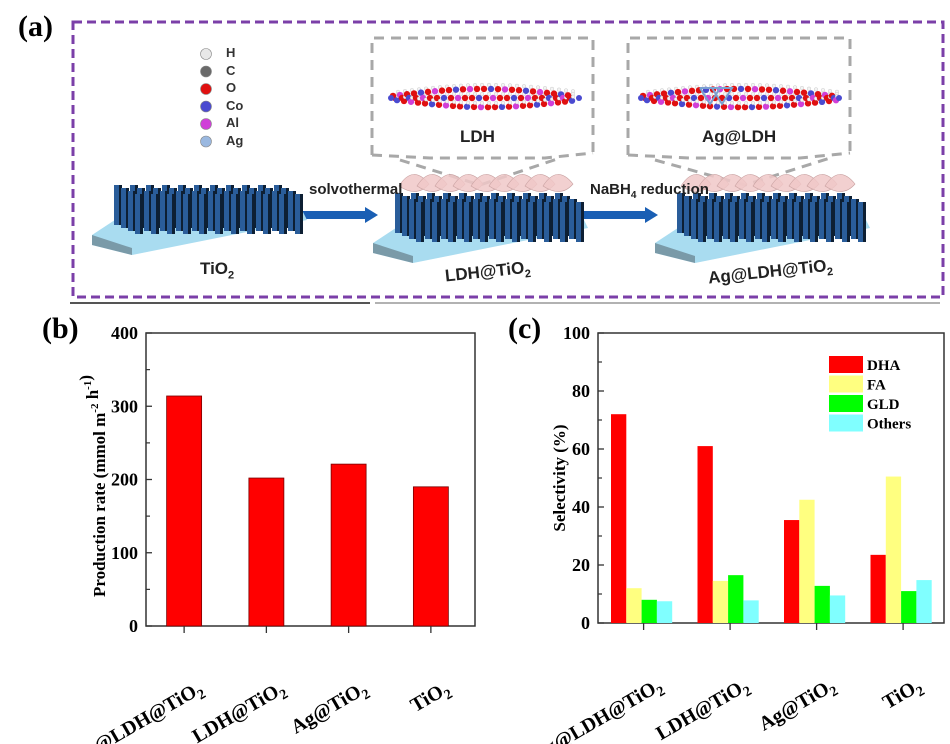 This screenshot has height=744, width=950. What do you see at coordinates (235, 105) in the screenshot?
I see `legend-atom-label: Co` at bounding box center [235, 105].